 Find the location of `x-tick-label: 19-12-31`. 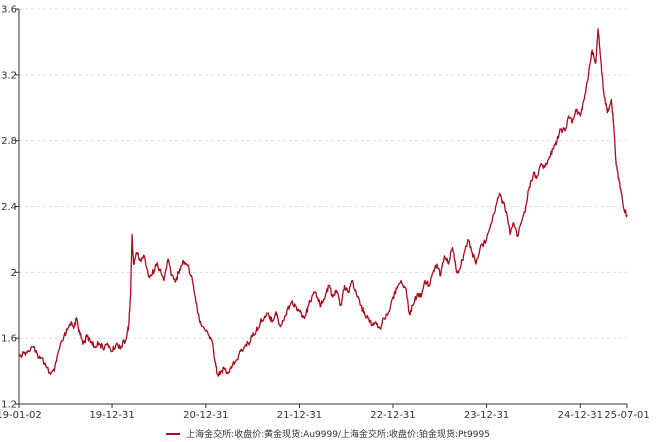

x-tick-label: 19-12-31 is located at coordinates (111, 415).